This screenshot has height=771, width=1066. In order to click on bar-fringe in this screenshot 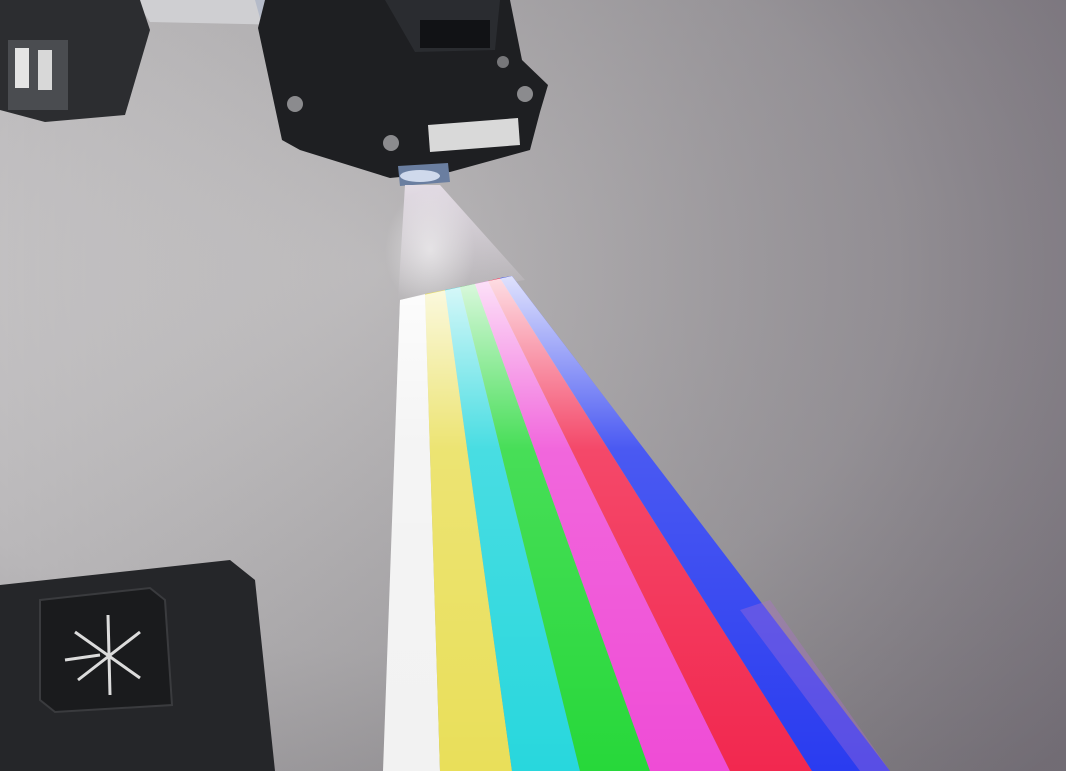, I will do `click(815, 685)`.